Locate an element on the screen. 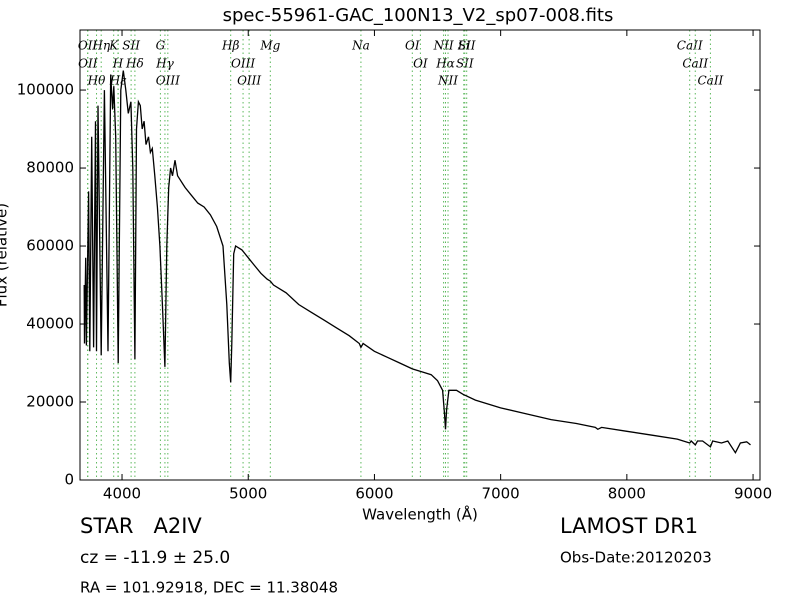  spectral-line-label: H is located at coordinates (118, 64).